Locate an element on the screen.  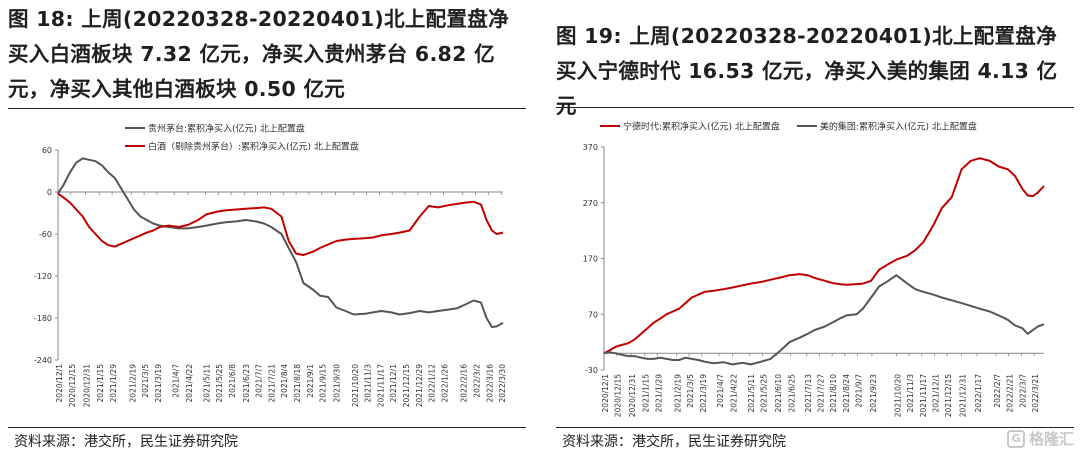
left-x-tick-label: 2020/12/31 is located at coordinates (86, 385).